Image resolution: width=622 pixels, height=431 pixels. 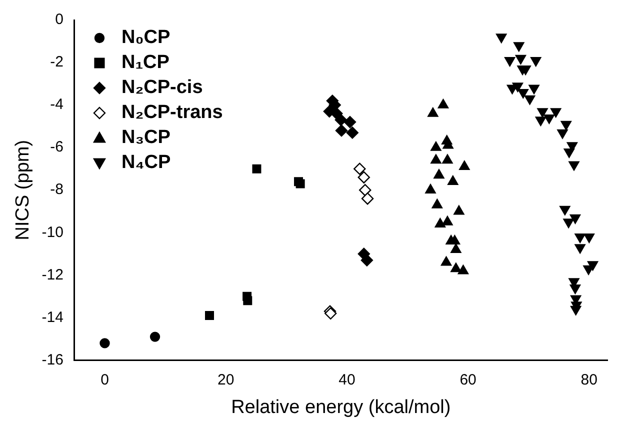 I want to click on y-tick-label: -2, so click(x=57, y=62).